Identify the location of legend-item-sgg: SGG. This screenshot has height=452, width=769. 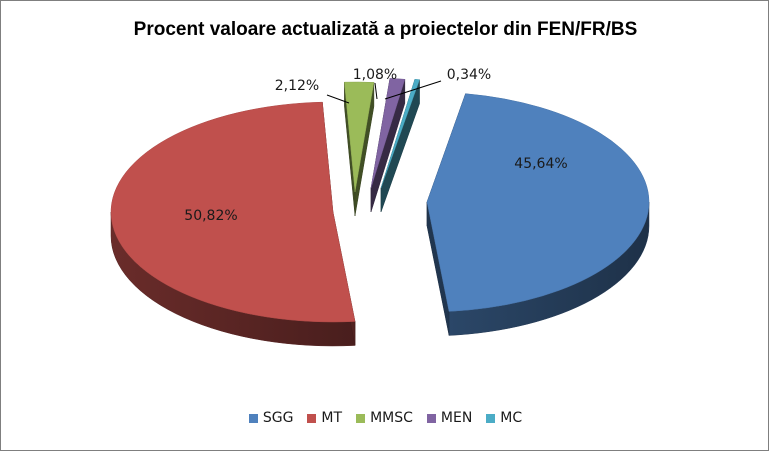
(271, 418).